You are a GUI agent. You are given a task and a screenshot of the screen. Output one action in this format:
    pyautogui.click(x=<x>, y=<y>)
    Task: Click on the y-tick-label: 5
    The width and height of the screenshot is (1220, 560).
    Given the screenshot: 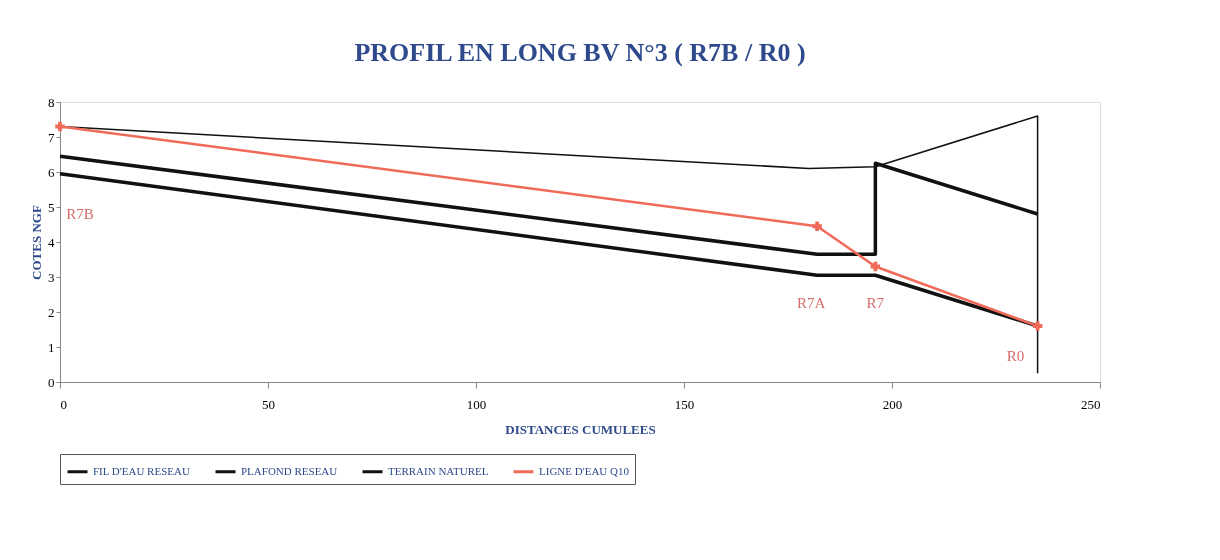 What is the action you would take?
    pyautogui.click(x=51, y=207)
    